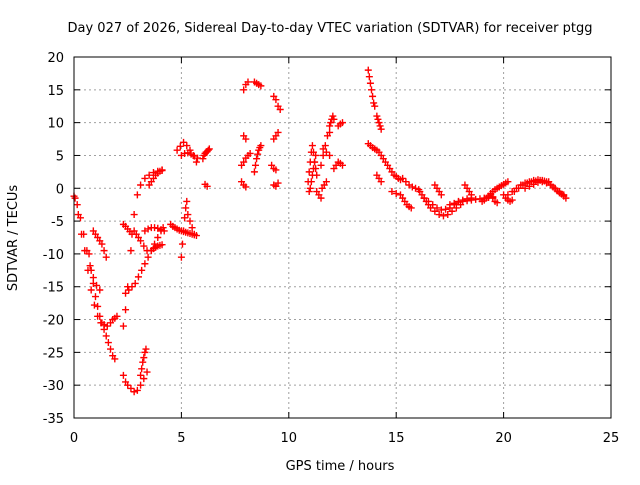 The height and width of the screenshot is (485, 640). What do you see at coordinates (13, 238) in the screenshot?
I see `y-axis-label: SDTVAR / TECUs` at bounding box center [13, 238].